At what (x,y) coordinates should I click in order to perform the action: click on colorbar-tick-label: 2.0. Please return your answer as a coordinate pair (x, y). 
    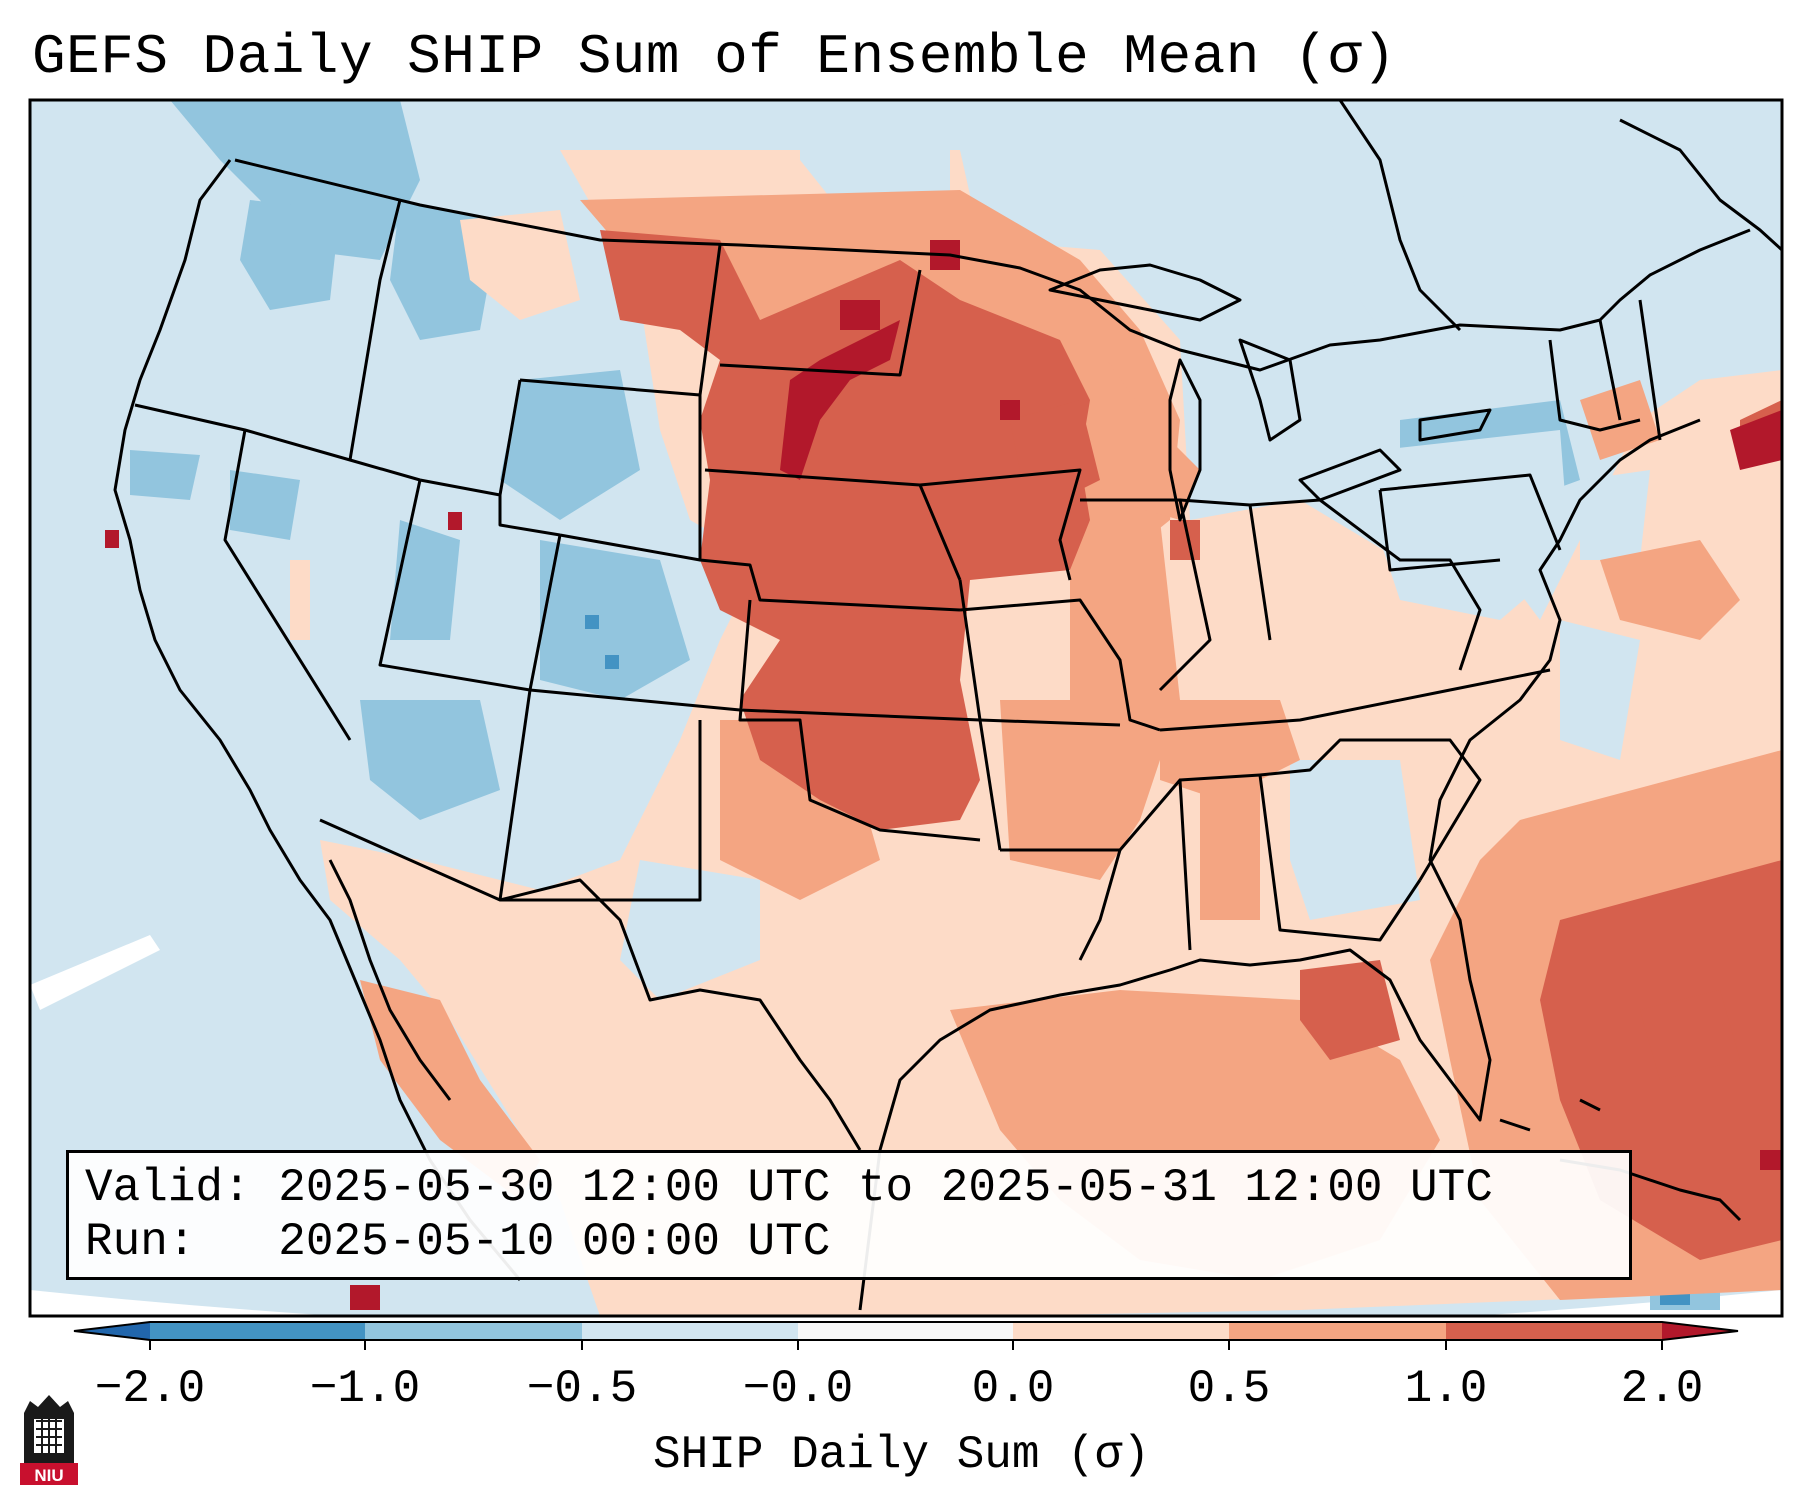
    Looking at the image, I should click on (1662, 1389).